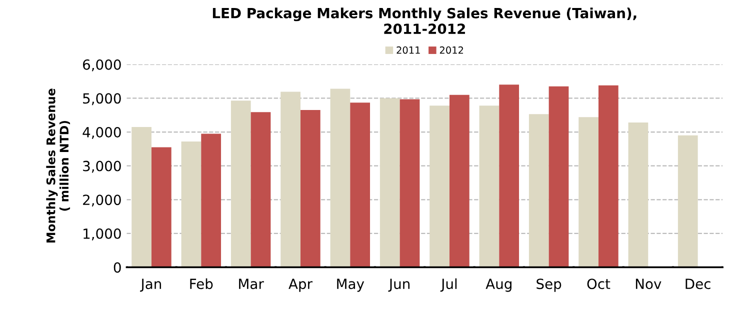 The image size is (745, 322). What do you see at coordinates (649, 284) in the screenshot?
I see `x-tick-label: Nov` at bounding box center [649, 284].